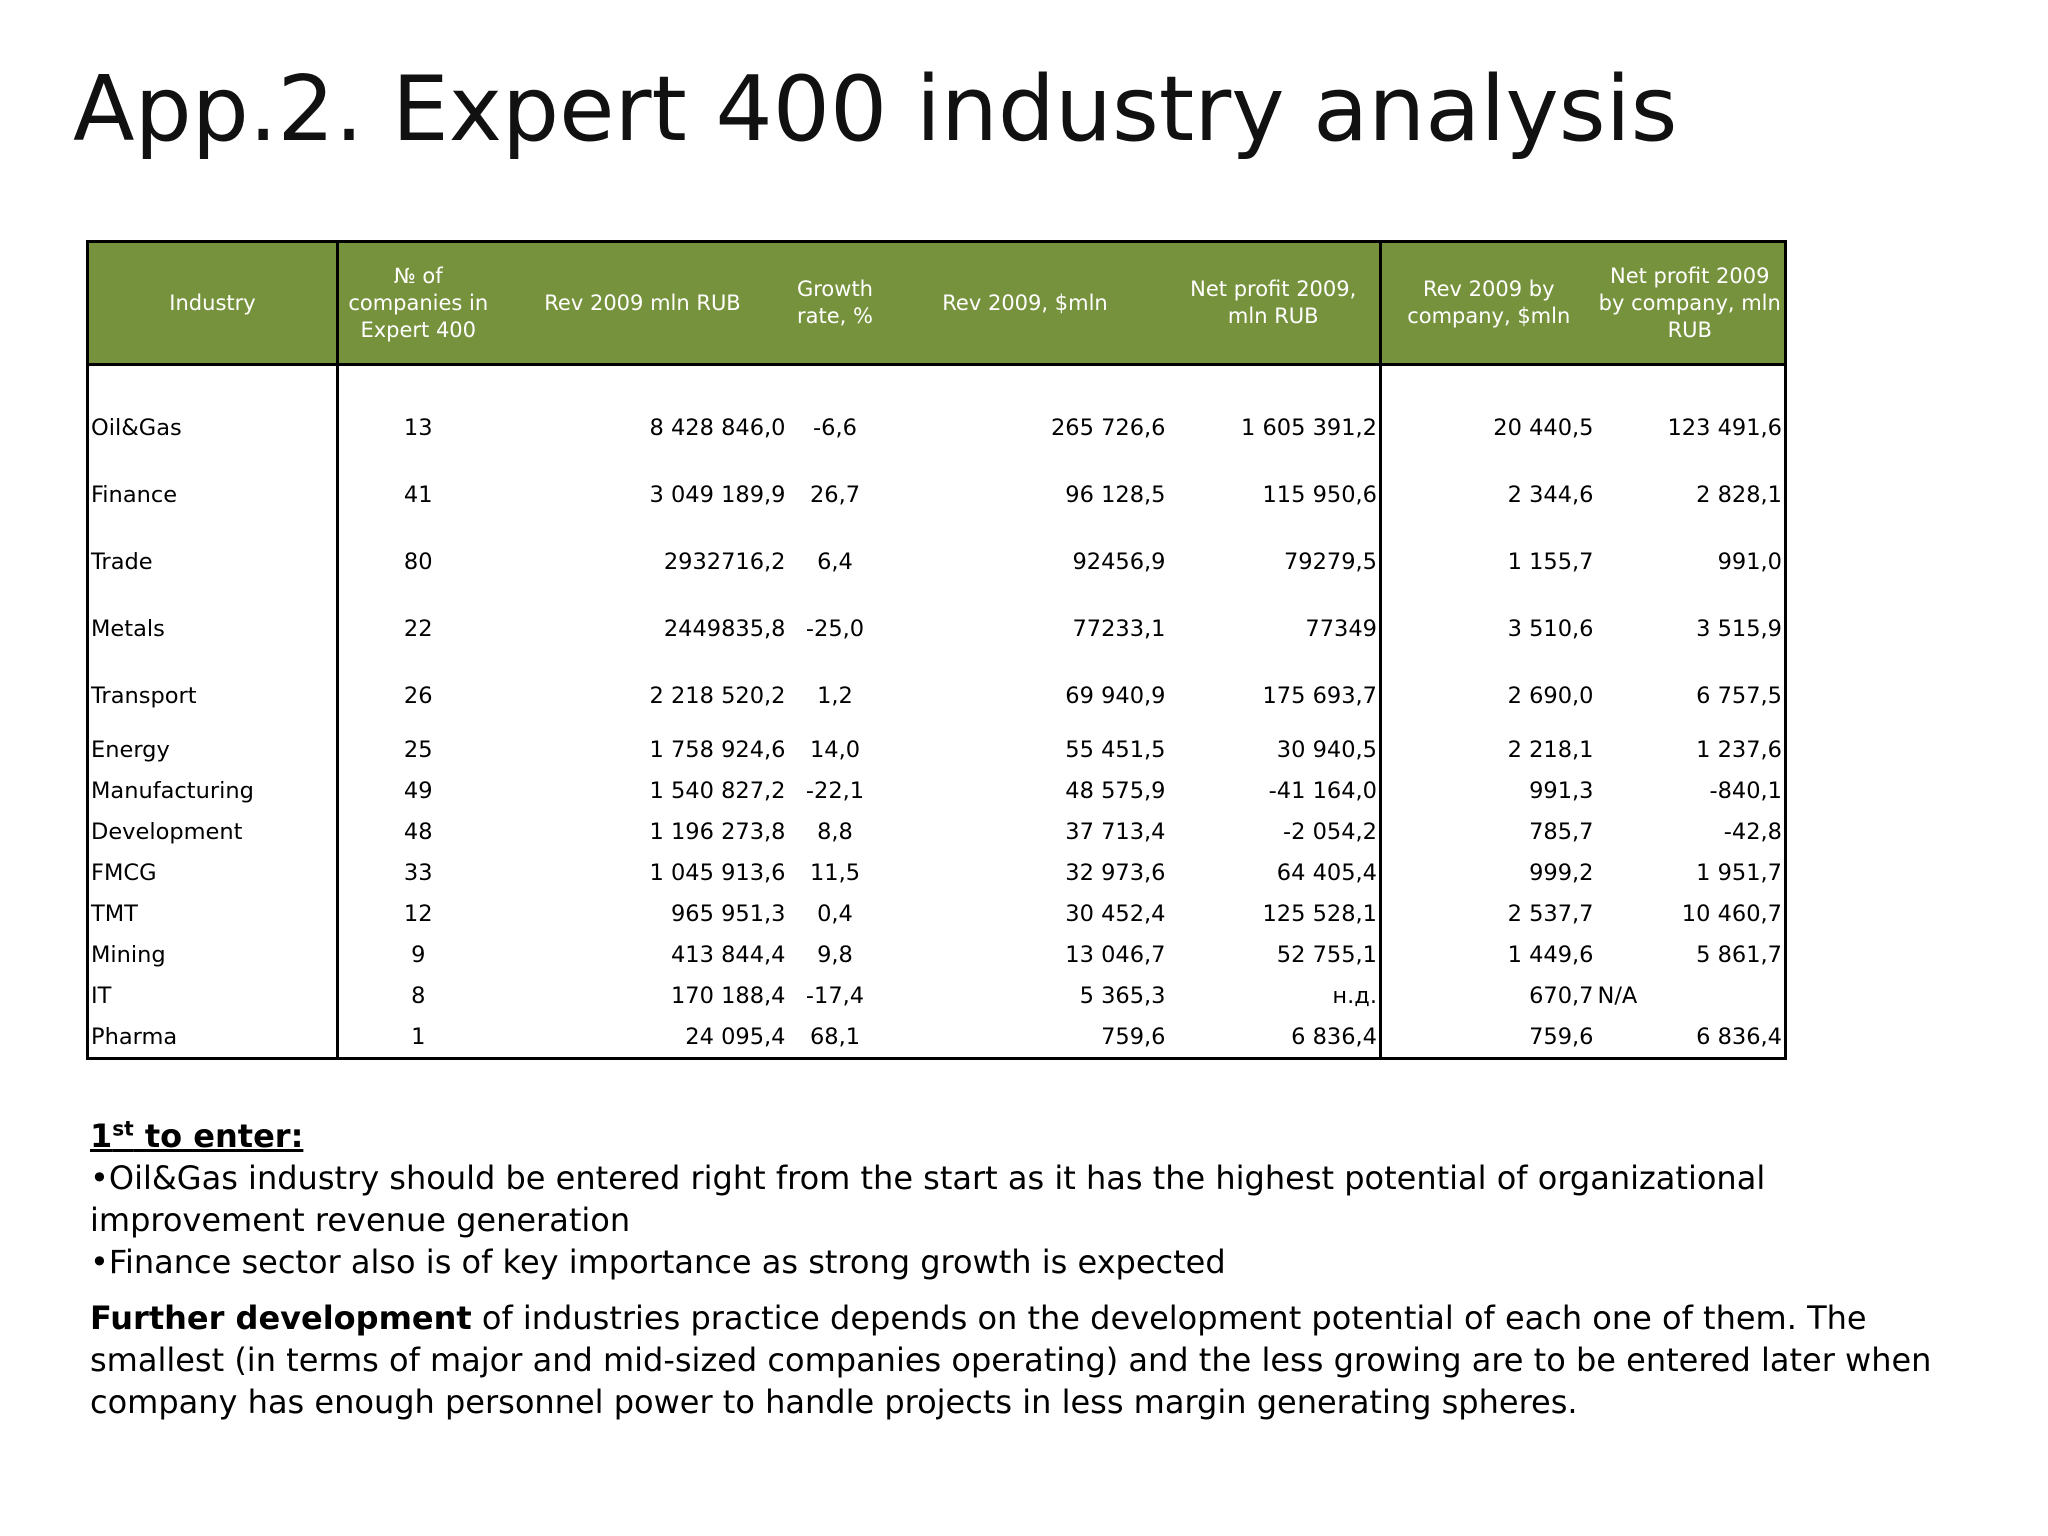 The height and width of the screenshot is (1536, 2048). Describe the element at coordinates (1739, 749) in the screenshot. I see `cell-profit-by-company: 1 237,6` at that location.